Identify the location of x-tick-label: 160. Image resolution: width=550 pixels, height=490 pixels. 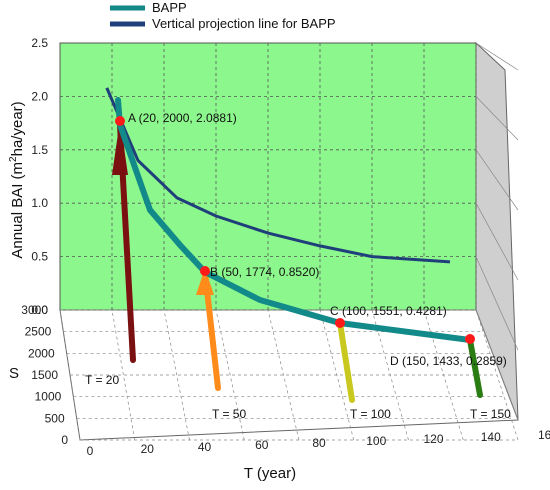
(544, 435).